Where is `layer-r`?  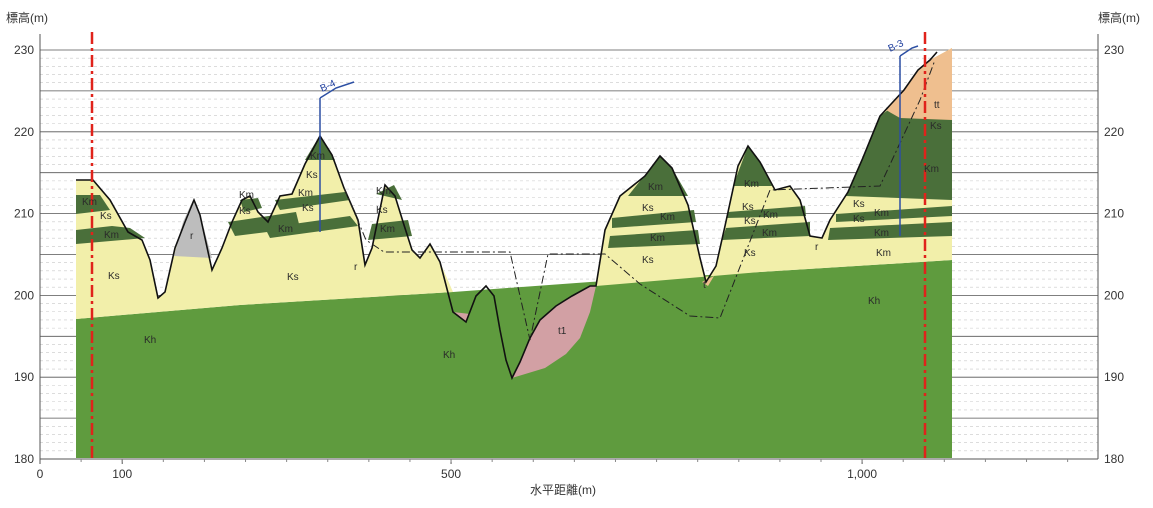 layer-r is located at coordinates (193, 229).